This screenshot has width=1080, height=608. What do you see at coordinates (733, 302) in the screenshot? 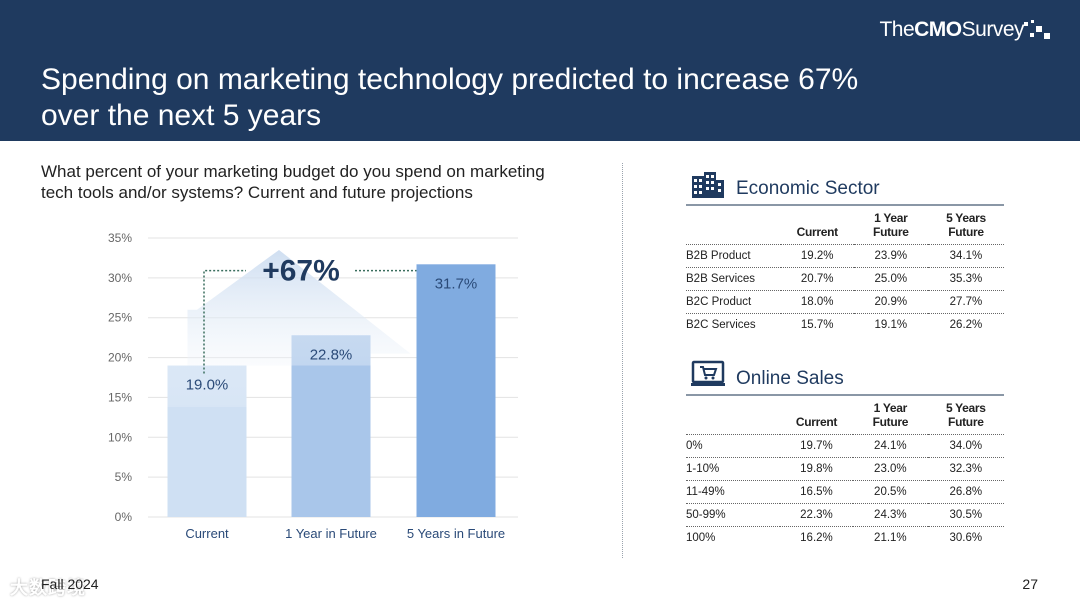
I see `table-cell: B2C Product` at bounding box center [733, 302].